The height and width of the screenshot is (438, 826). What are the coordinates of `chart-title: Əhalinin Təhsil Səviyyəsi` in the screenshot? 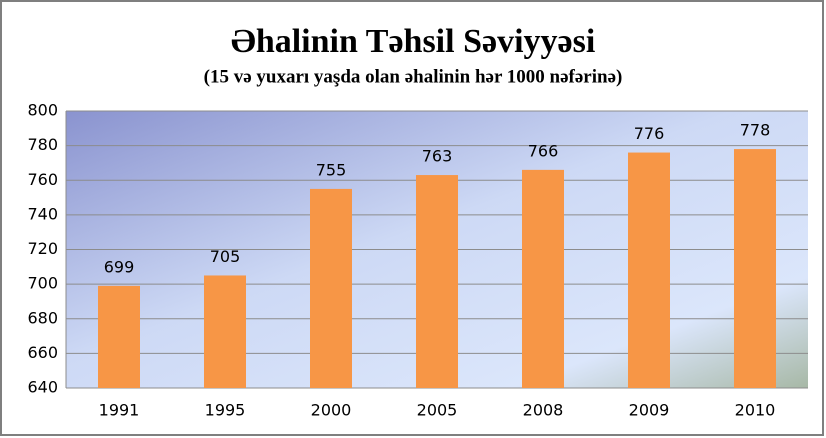 It's located at (413, 41).